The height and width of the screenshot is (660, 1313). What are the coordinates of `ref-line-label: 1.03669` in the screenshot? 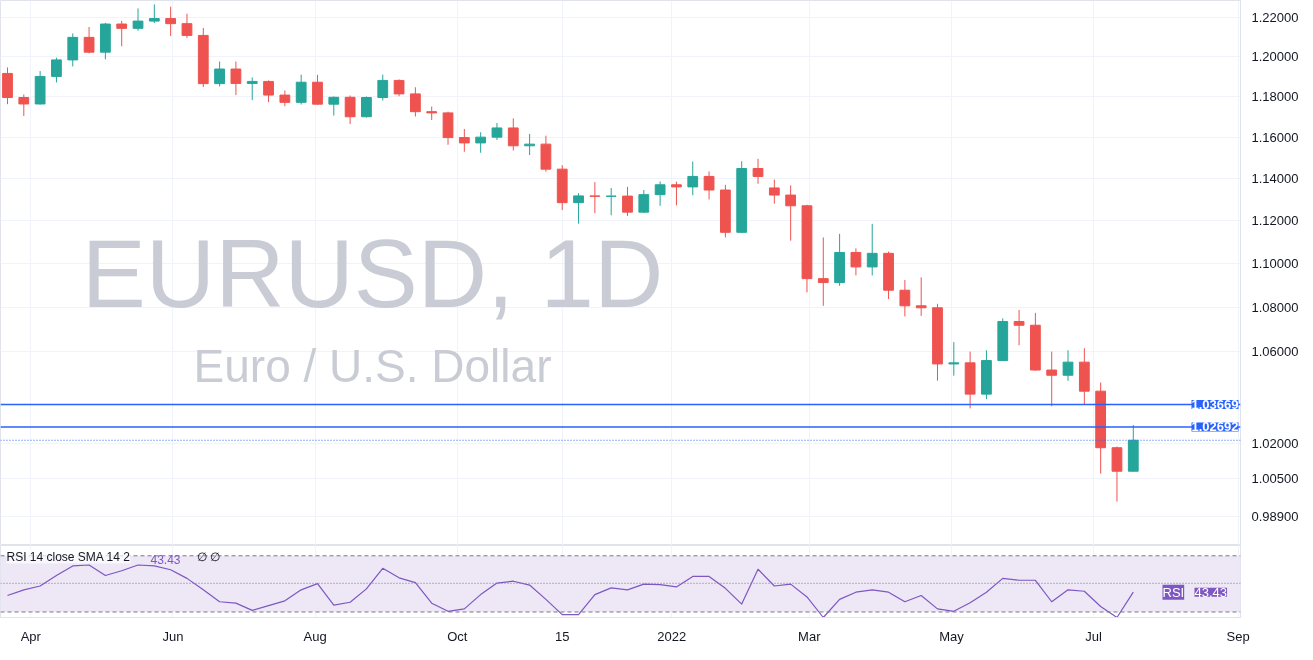 It's located at (1215, 404).